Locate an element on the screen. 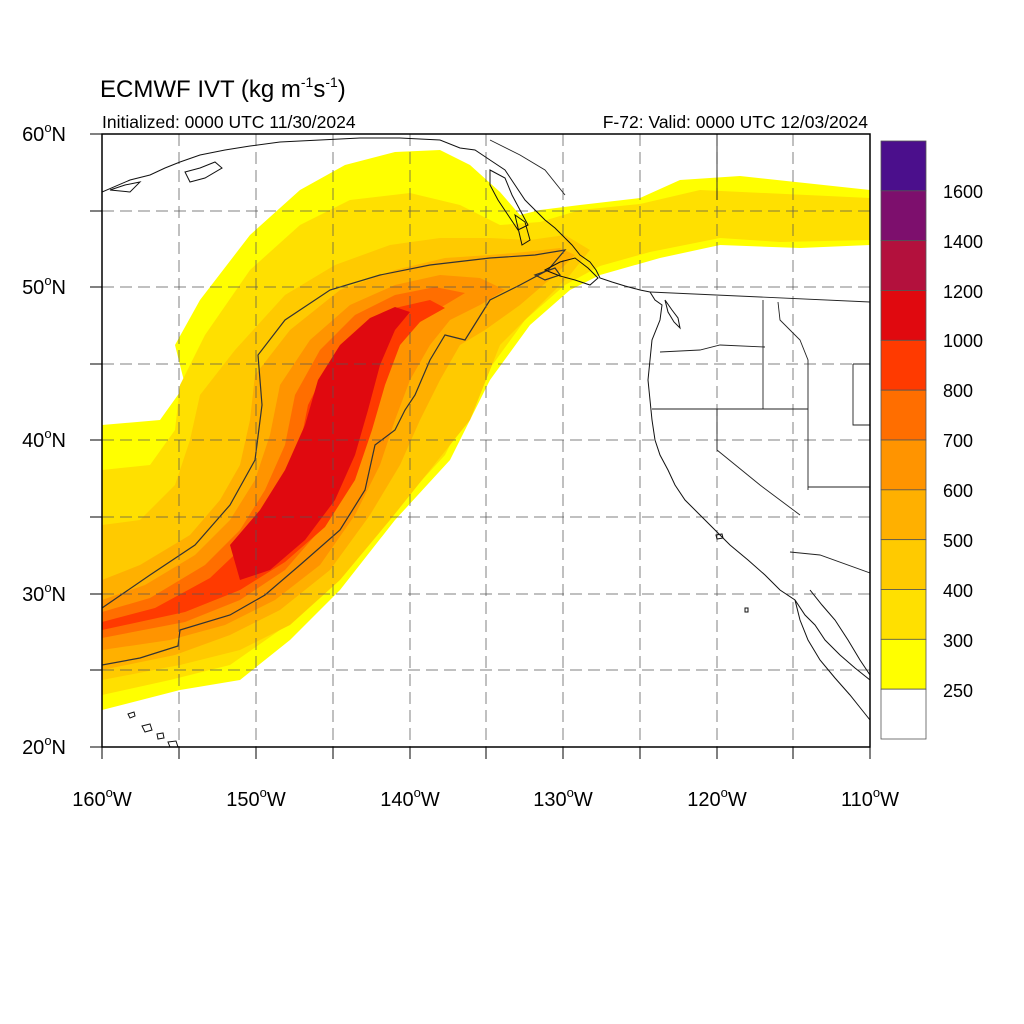 This screenshot has width=1024, height=1024. panhandle-islands is located at coordinates (510, 207).